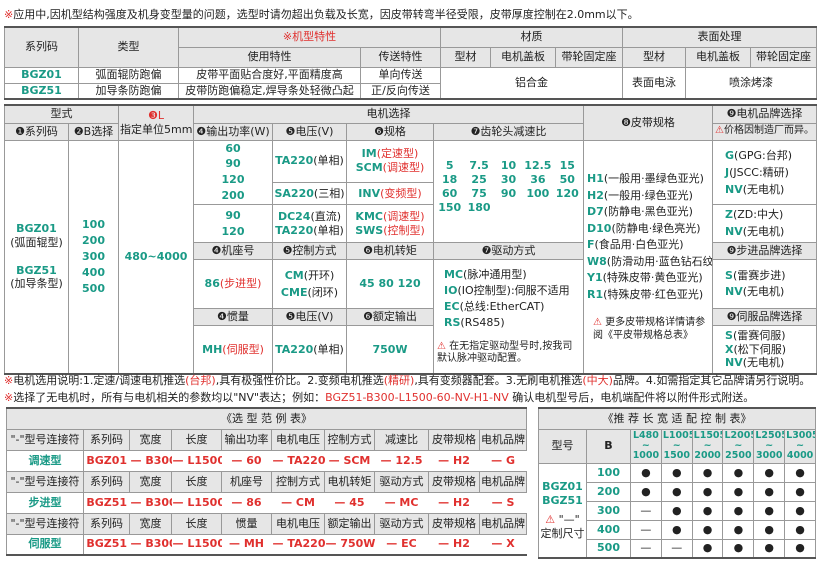  Describe the element at coordinates (648, 245) in the screenshot. I see `list-item: F(食品用·白色亚光)` at that location.